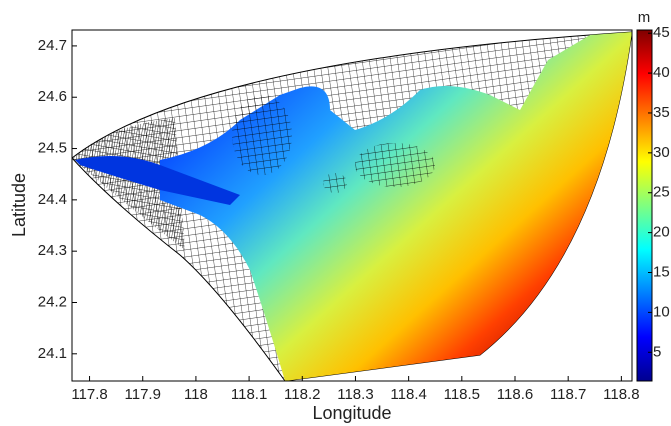  What do you see at coordinates (644, 17) in the screenshot?
I see `colorbar-unit: m` at bounding box center [644, 17].